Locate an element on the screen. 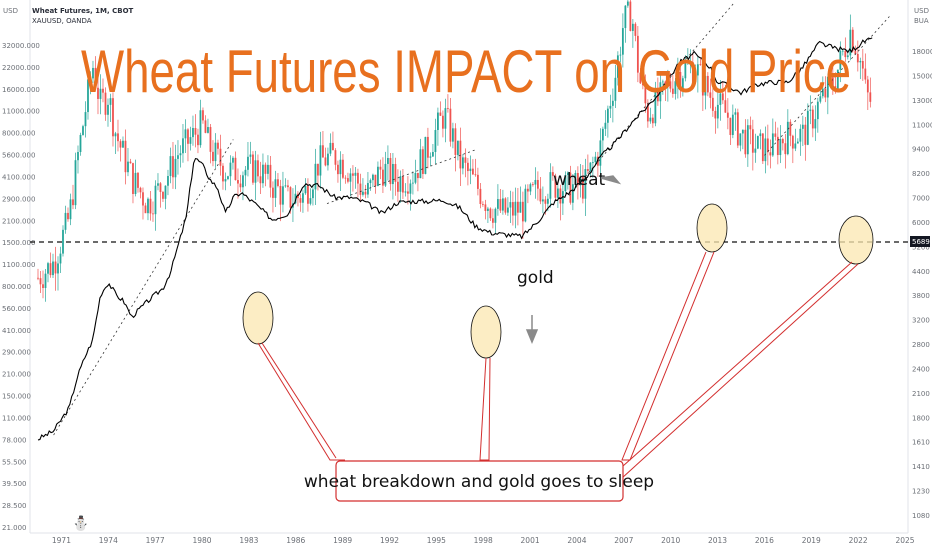 Image resolution: width=932 pixels, height=550 pixels. right-tick-label: 13000 is located at coordinates (922, 101).